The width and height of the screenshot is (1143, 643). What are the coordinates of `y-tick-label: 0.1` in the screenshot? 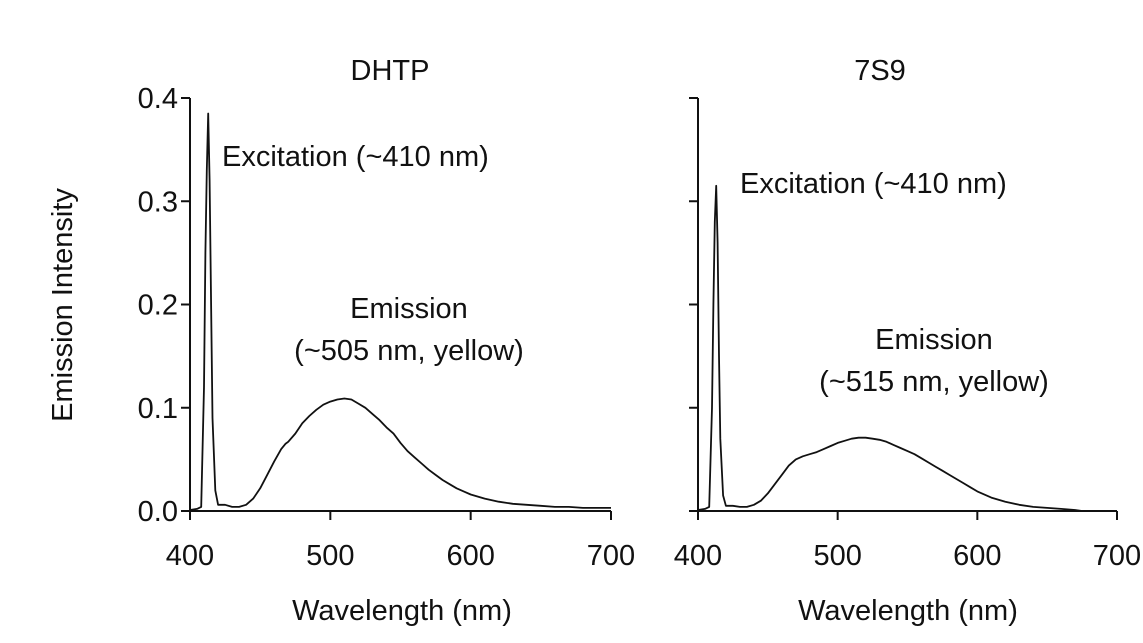 It's located at (158, 409).